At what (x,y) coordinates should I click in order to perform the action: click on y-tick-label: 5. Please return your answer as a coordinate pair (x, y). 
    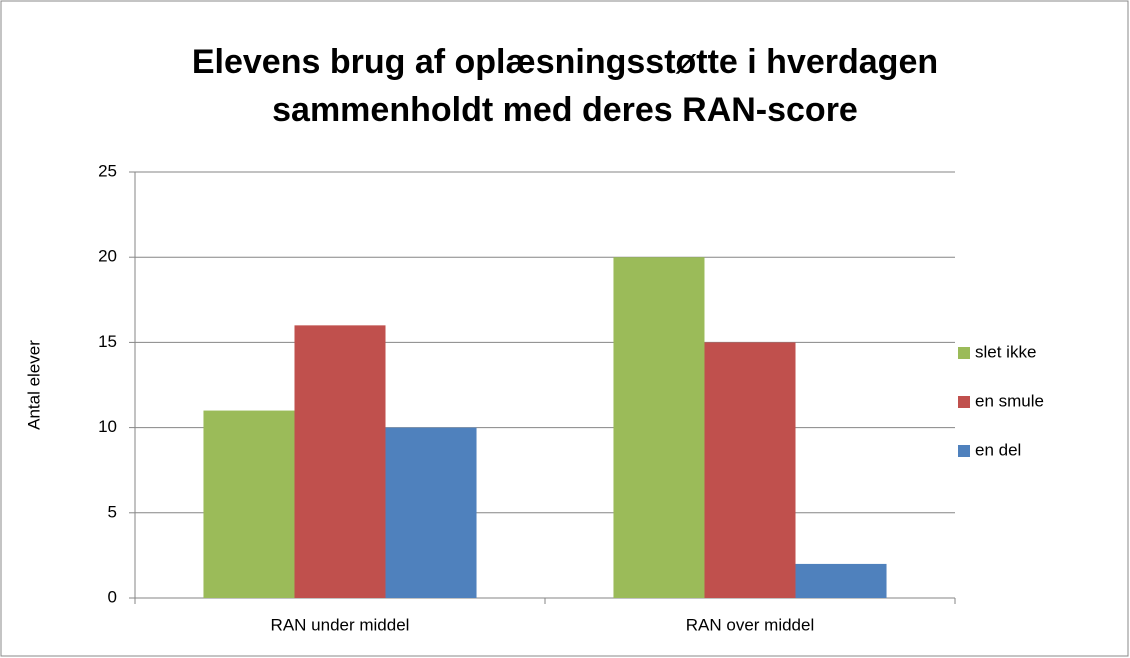
    Looking at the image, I should click on (112, 511).